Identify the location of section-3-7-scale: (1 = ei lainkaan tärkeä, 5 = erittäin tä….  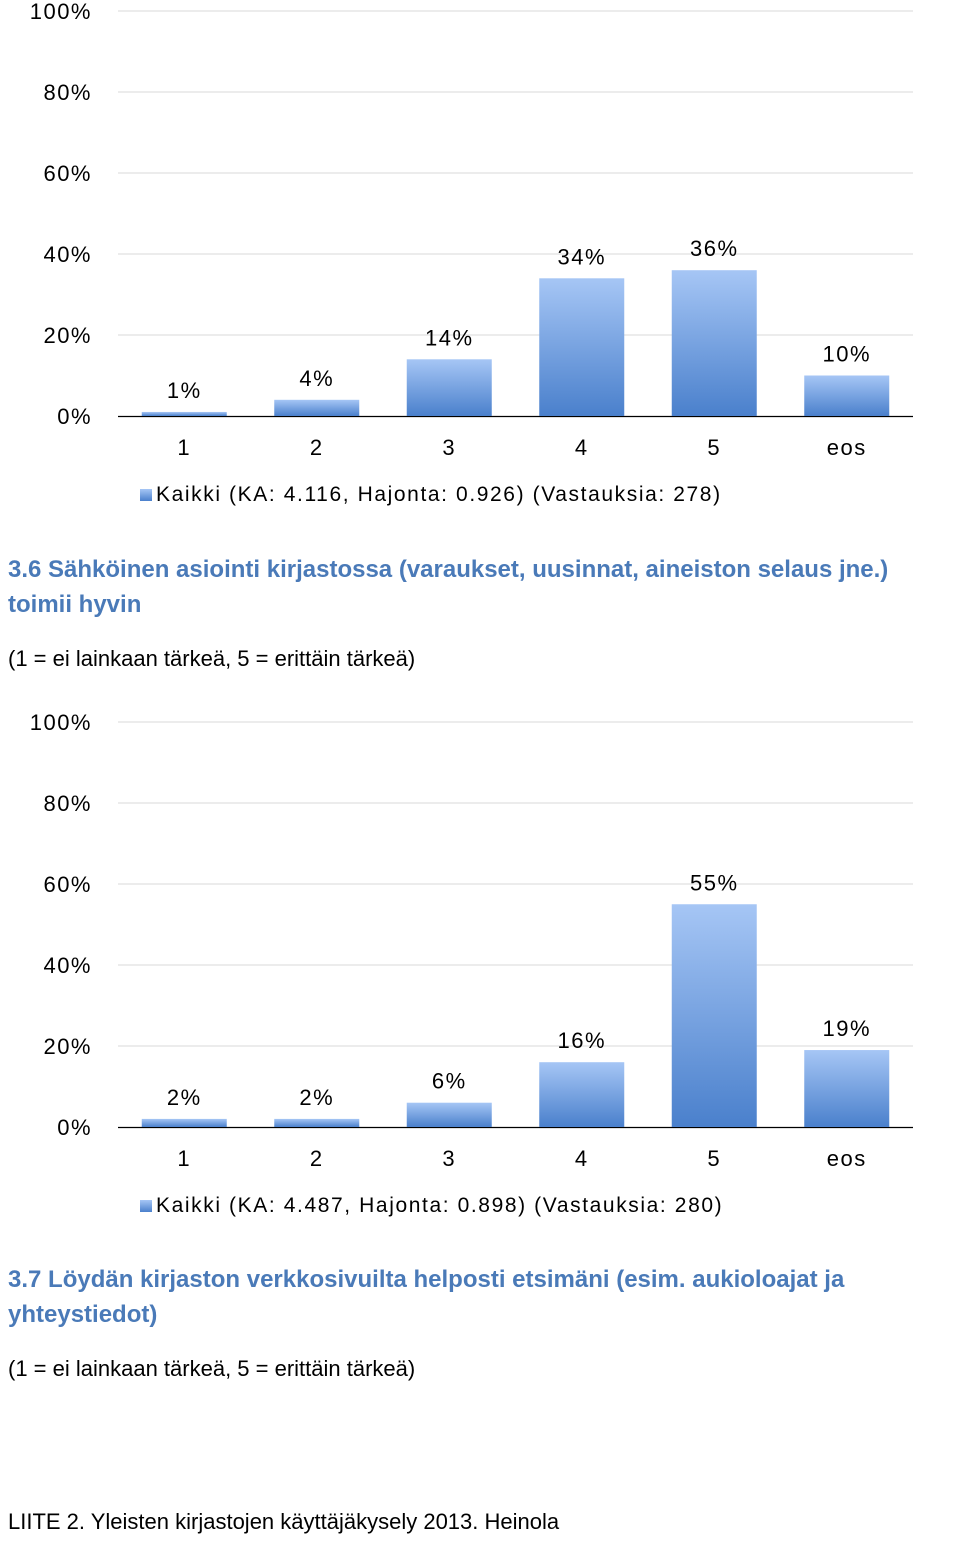
(212, 1368).